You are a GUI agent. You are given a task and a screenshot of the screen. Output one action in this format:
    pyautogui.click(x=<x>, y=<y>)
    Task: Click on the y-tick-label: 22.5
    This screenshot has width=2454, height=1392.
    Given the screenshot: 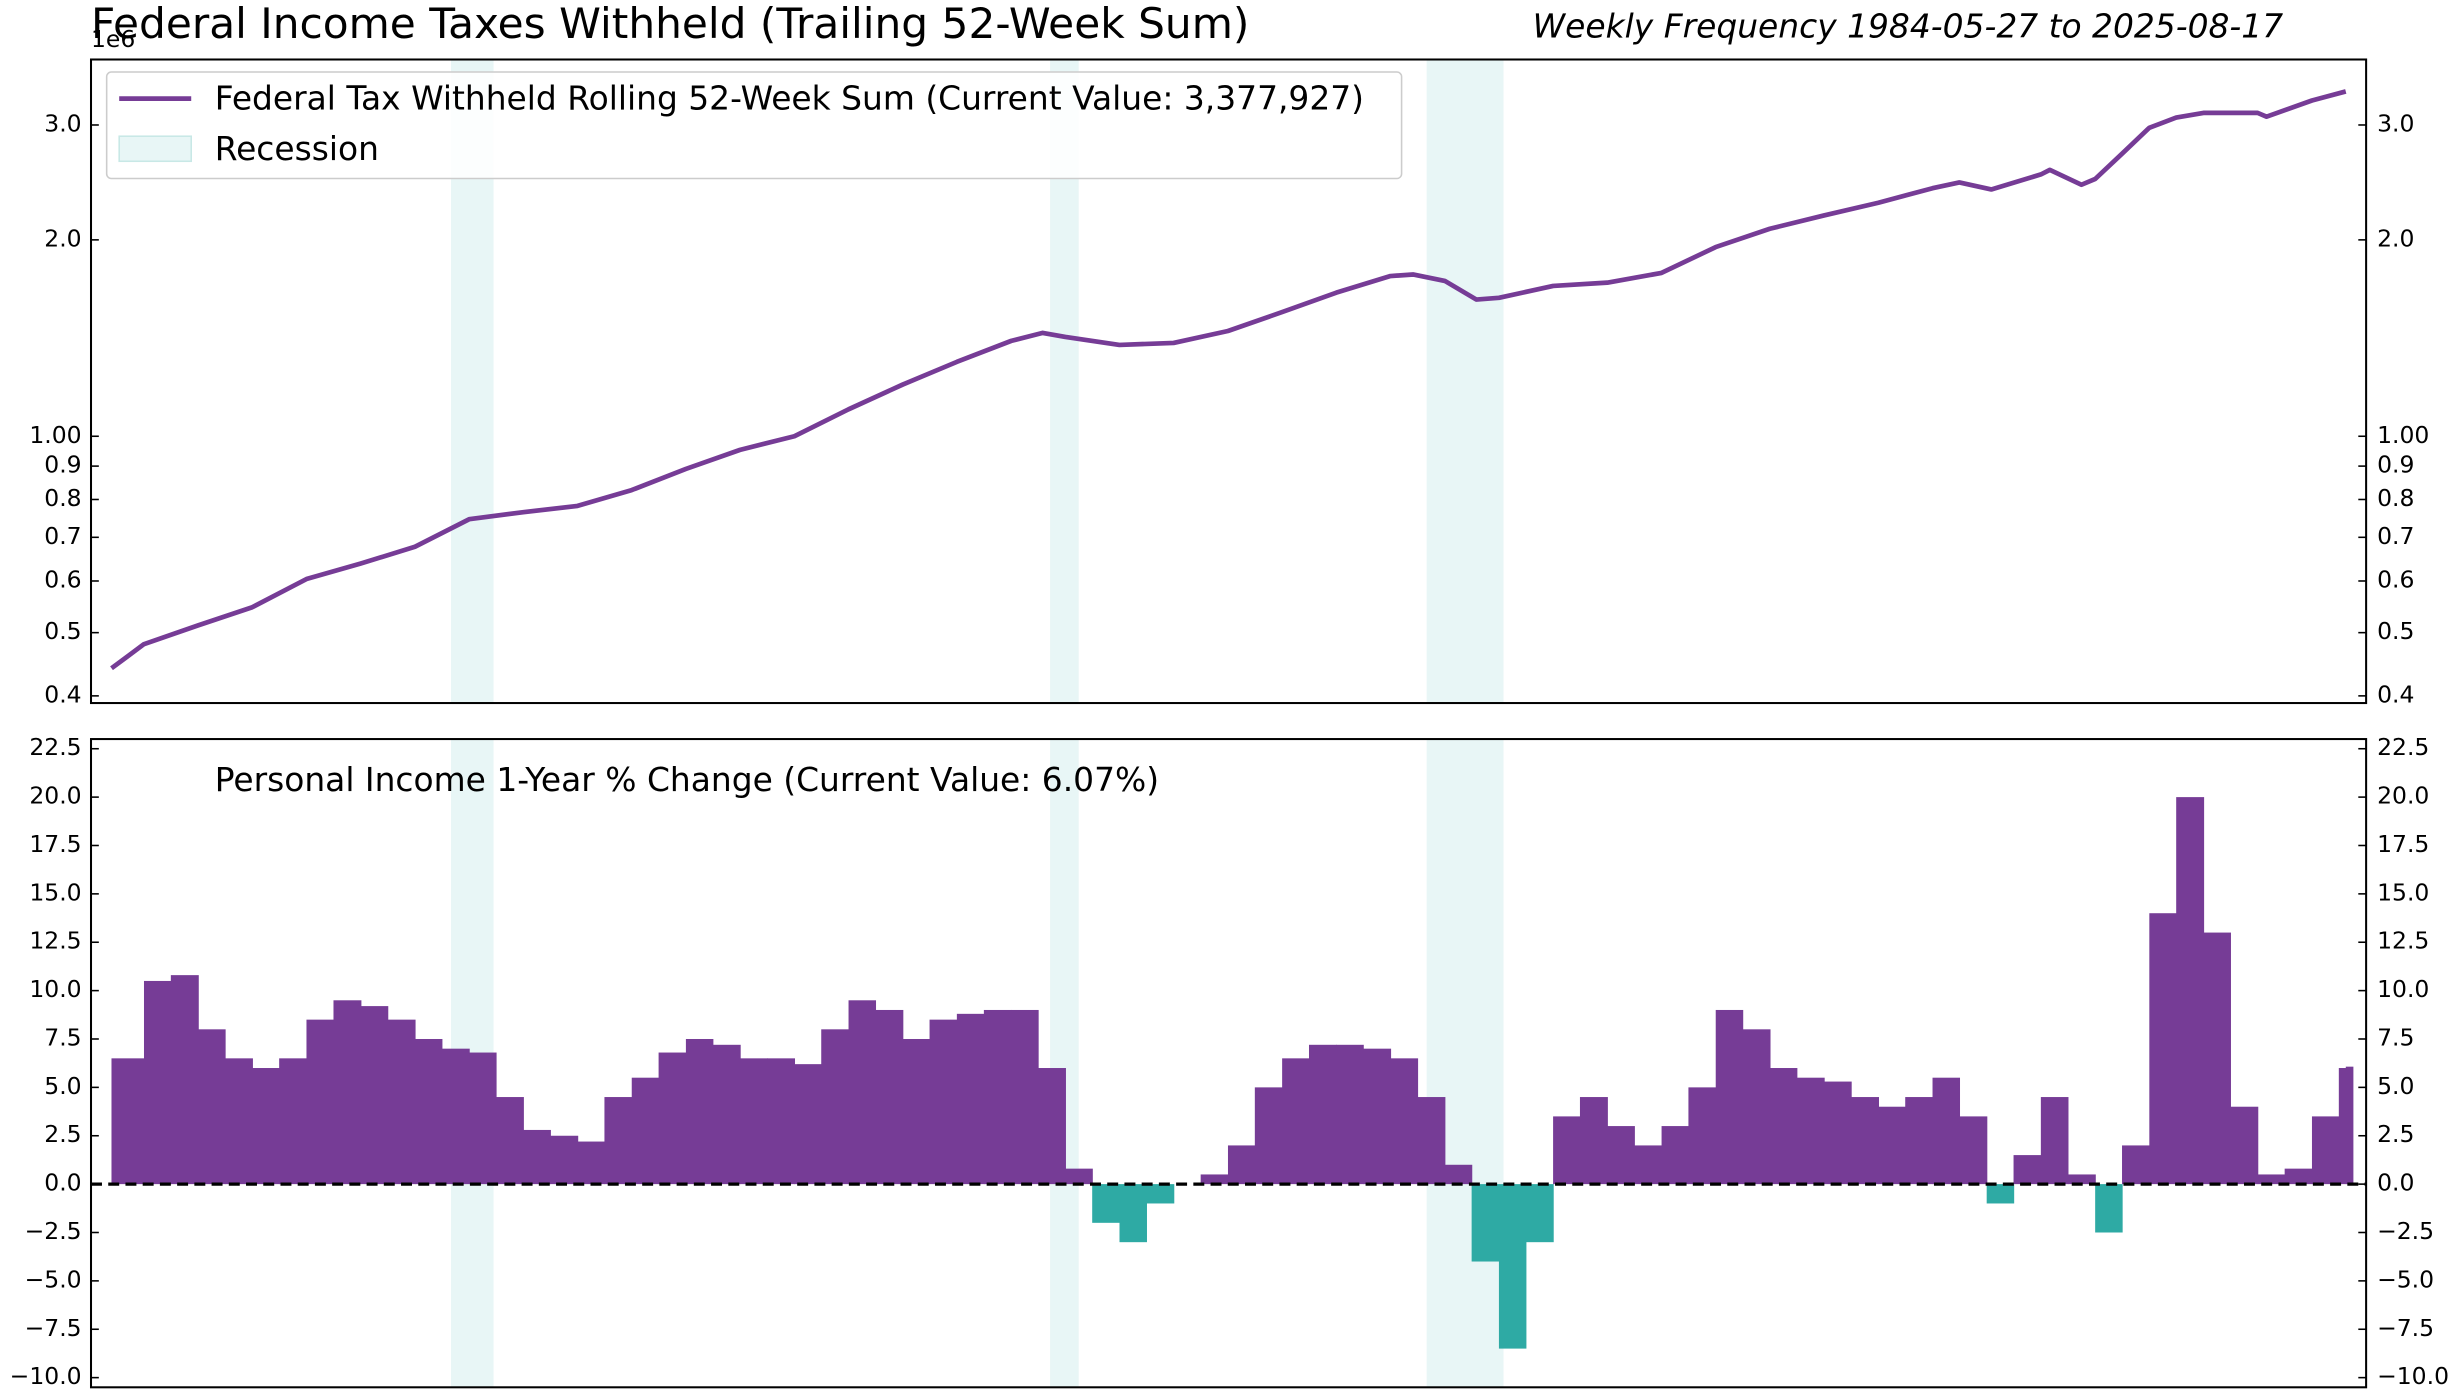 What is the action you would take?
    pyautogui.click(x=55, y=747)
    